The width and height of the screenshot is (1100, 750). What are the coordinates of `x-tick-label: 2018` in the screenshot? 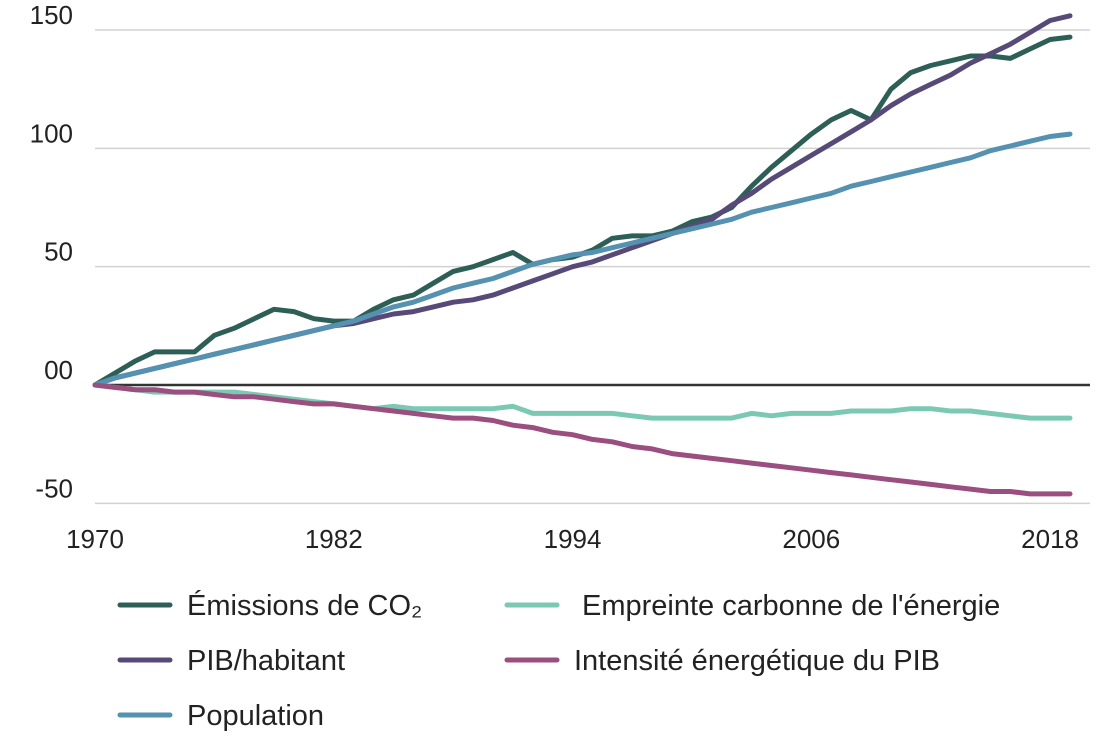 It's located at (1050, 539).